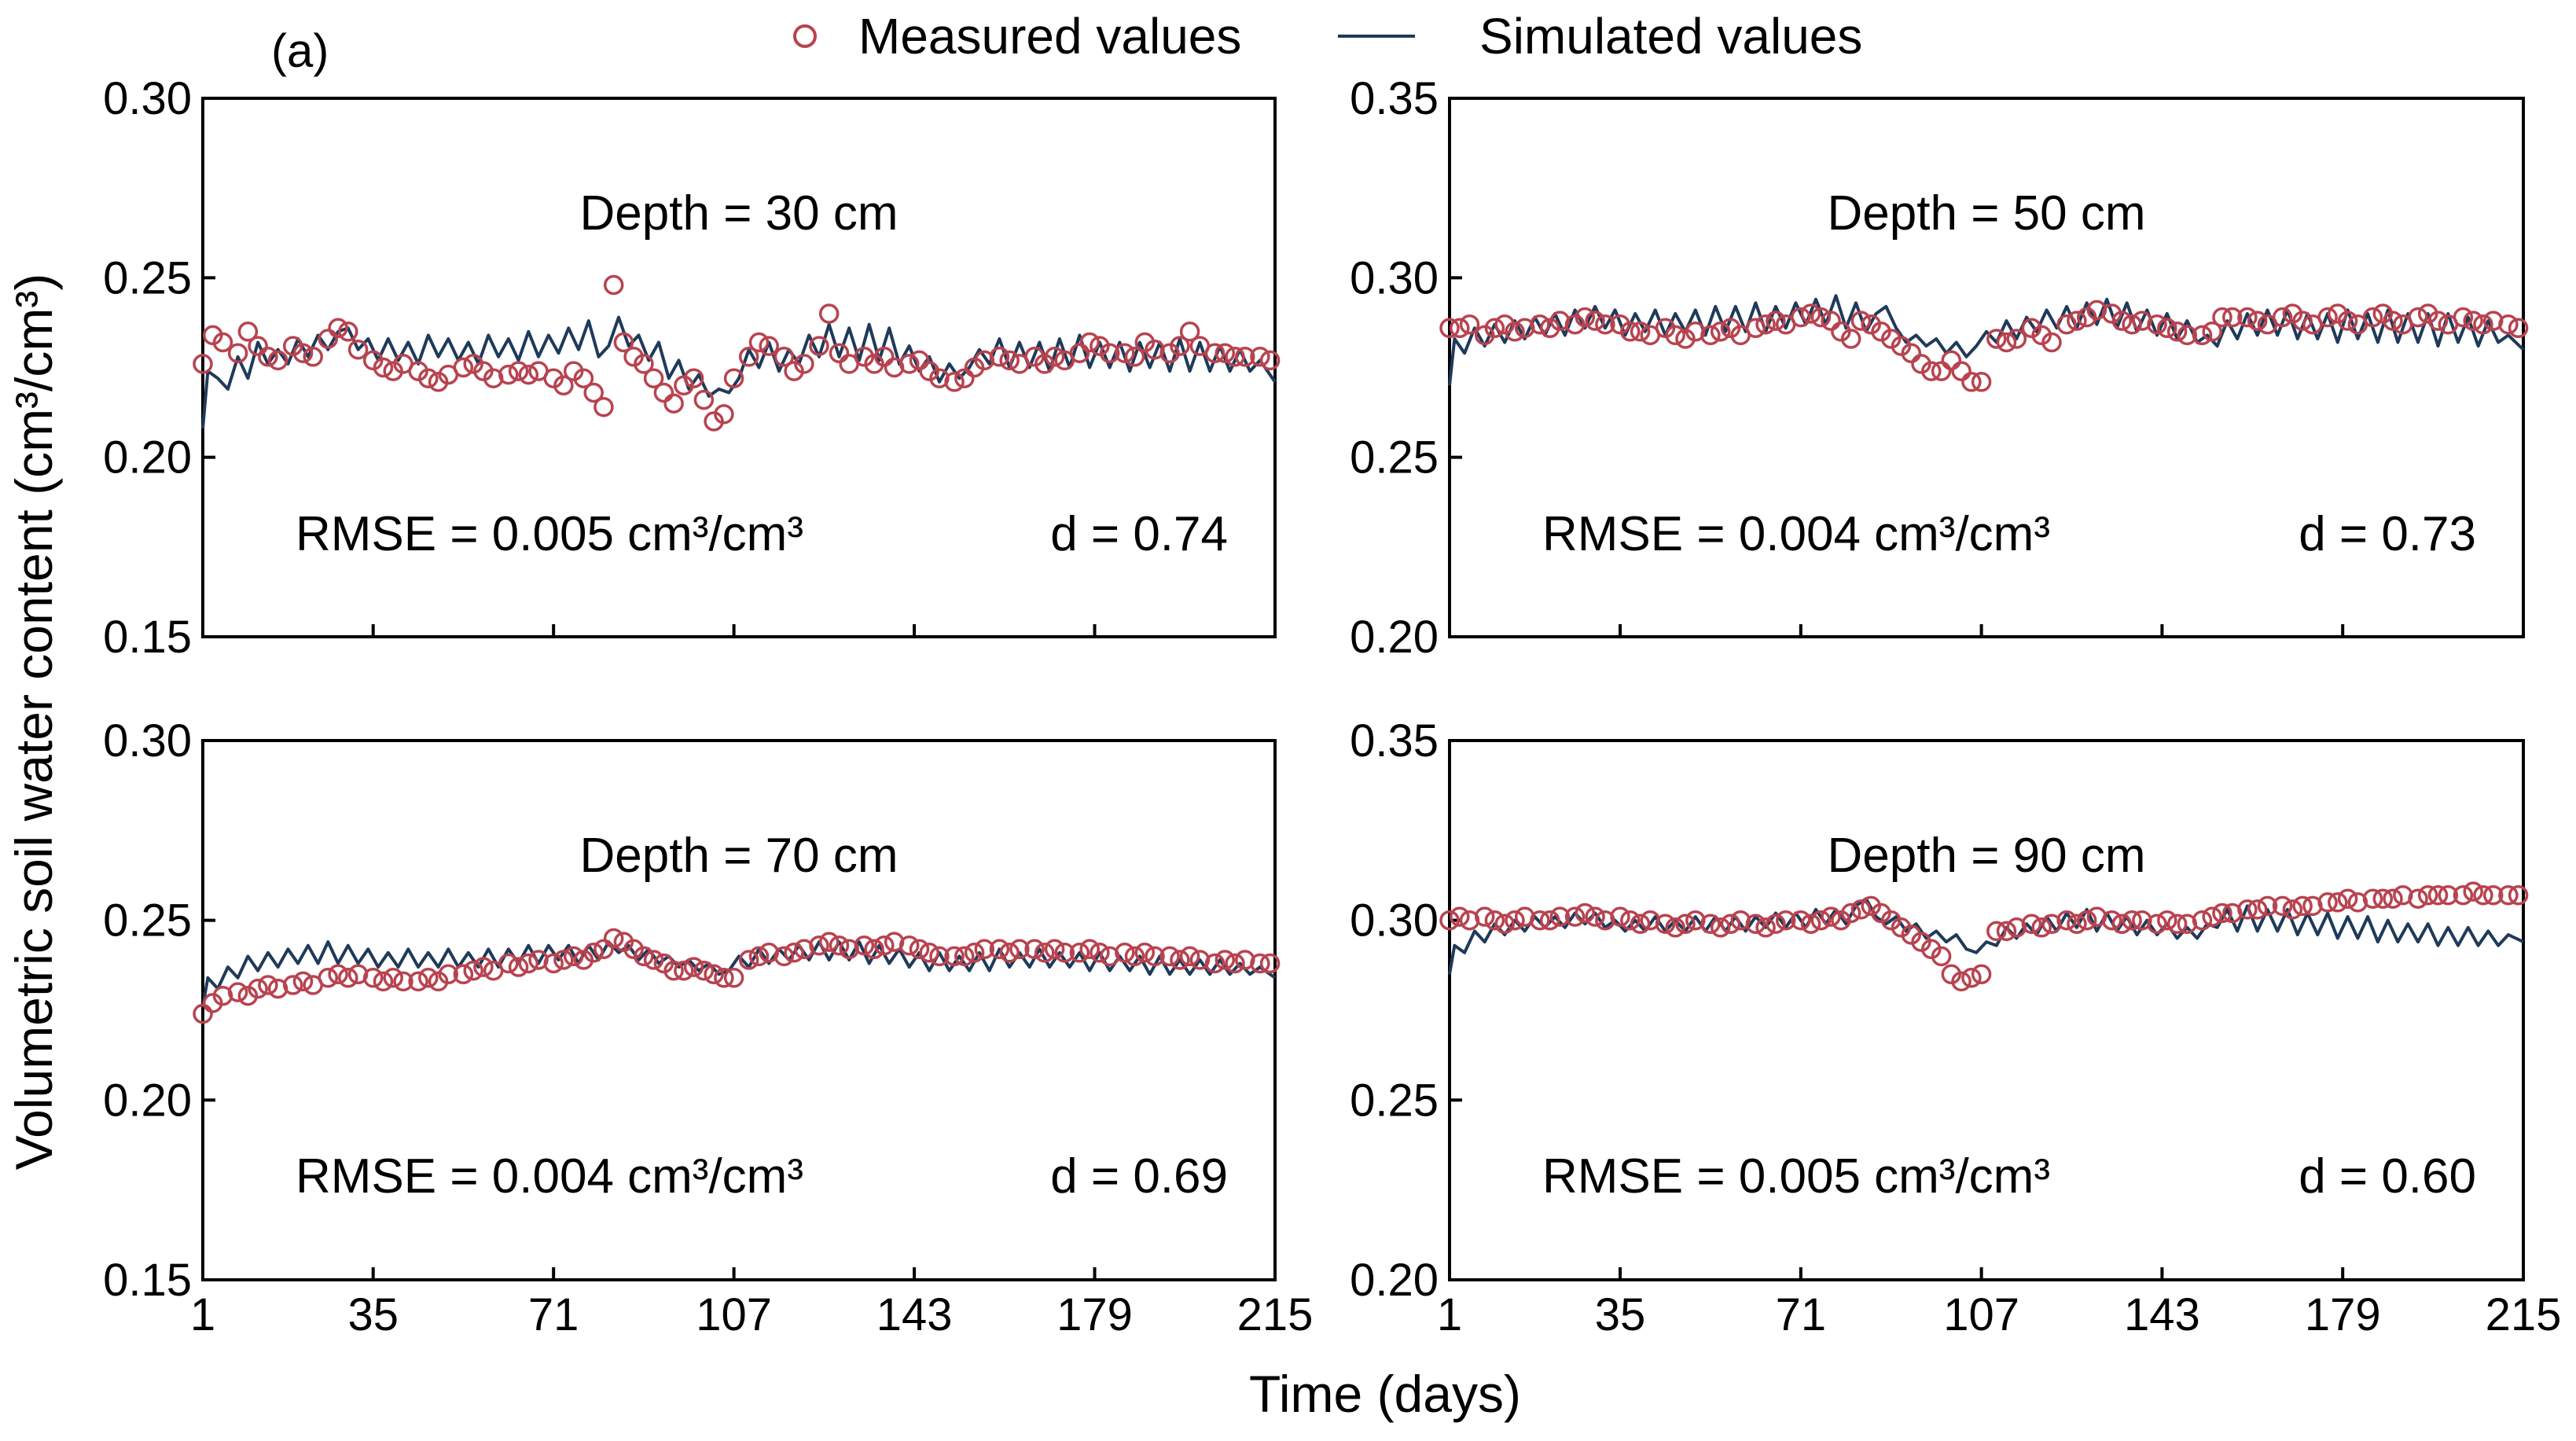 This screenshot has height=1441, width=2576. I want to click on x-tick-label: 215, so click(2524, 1314).